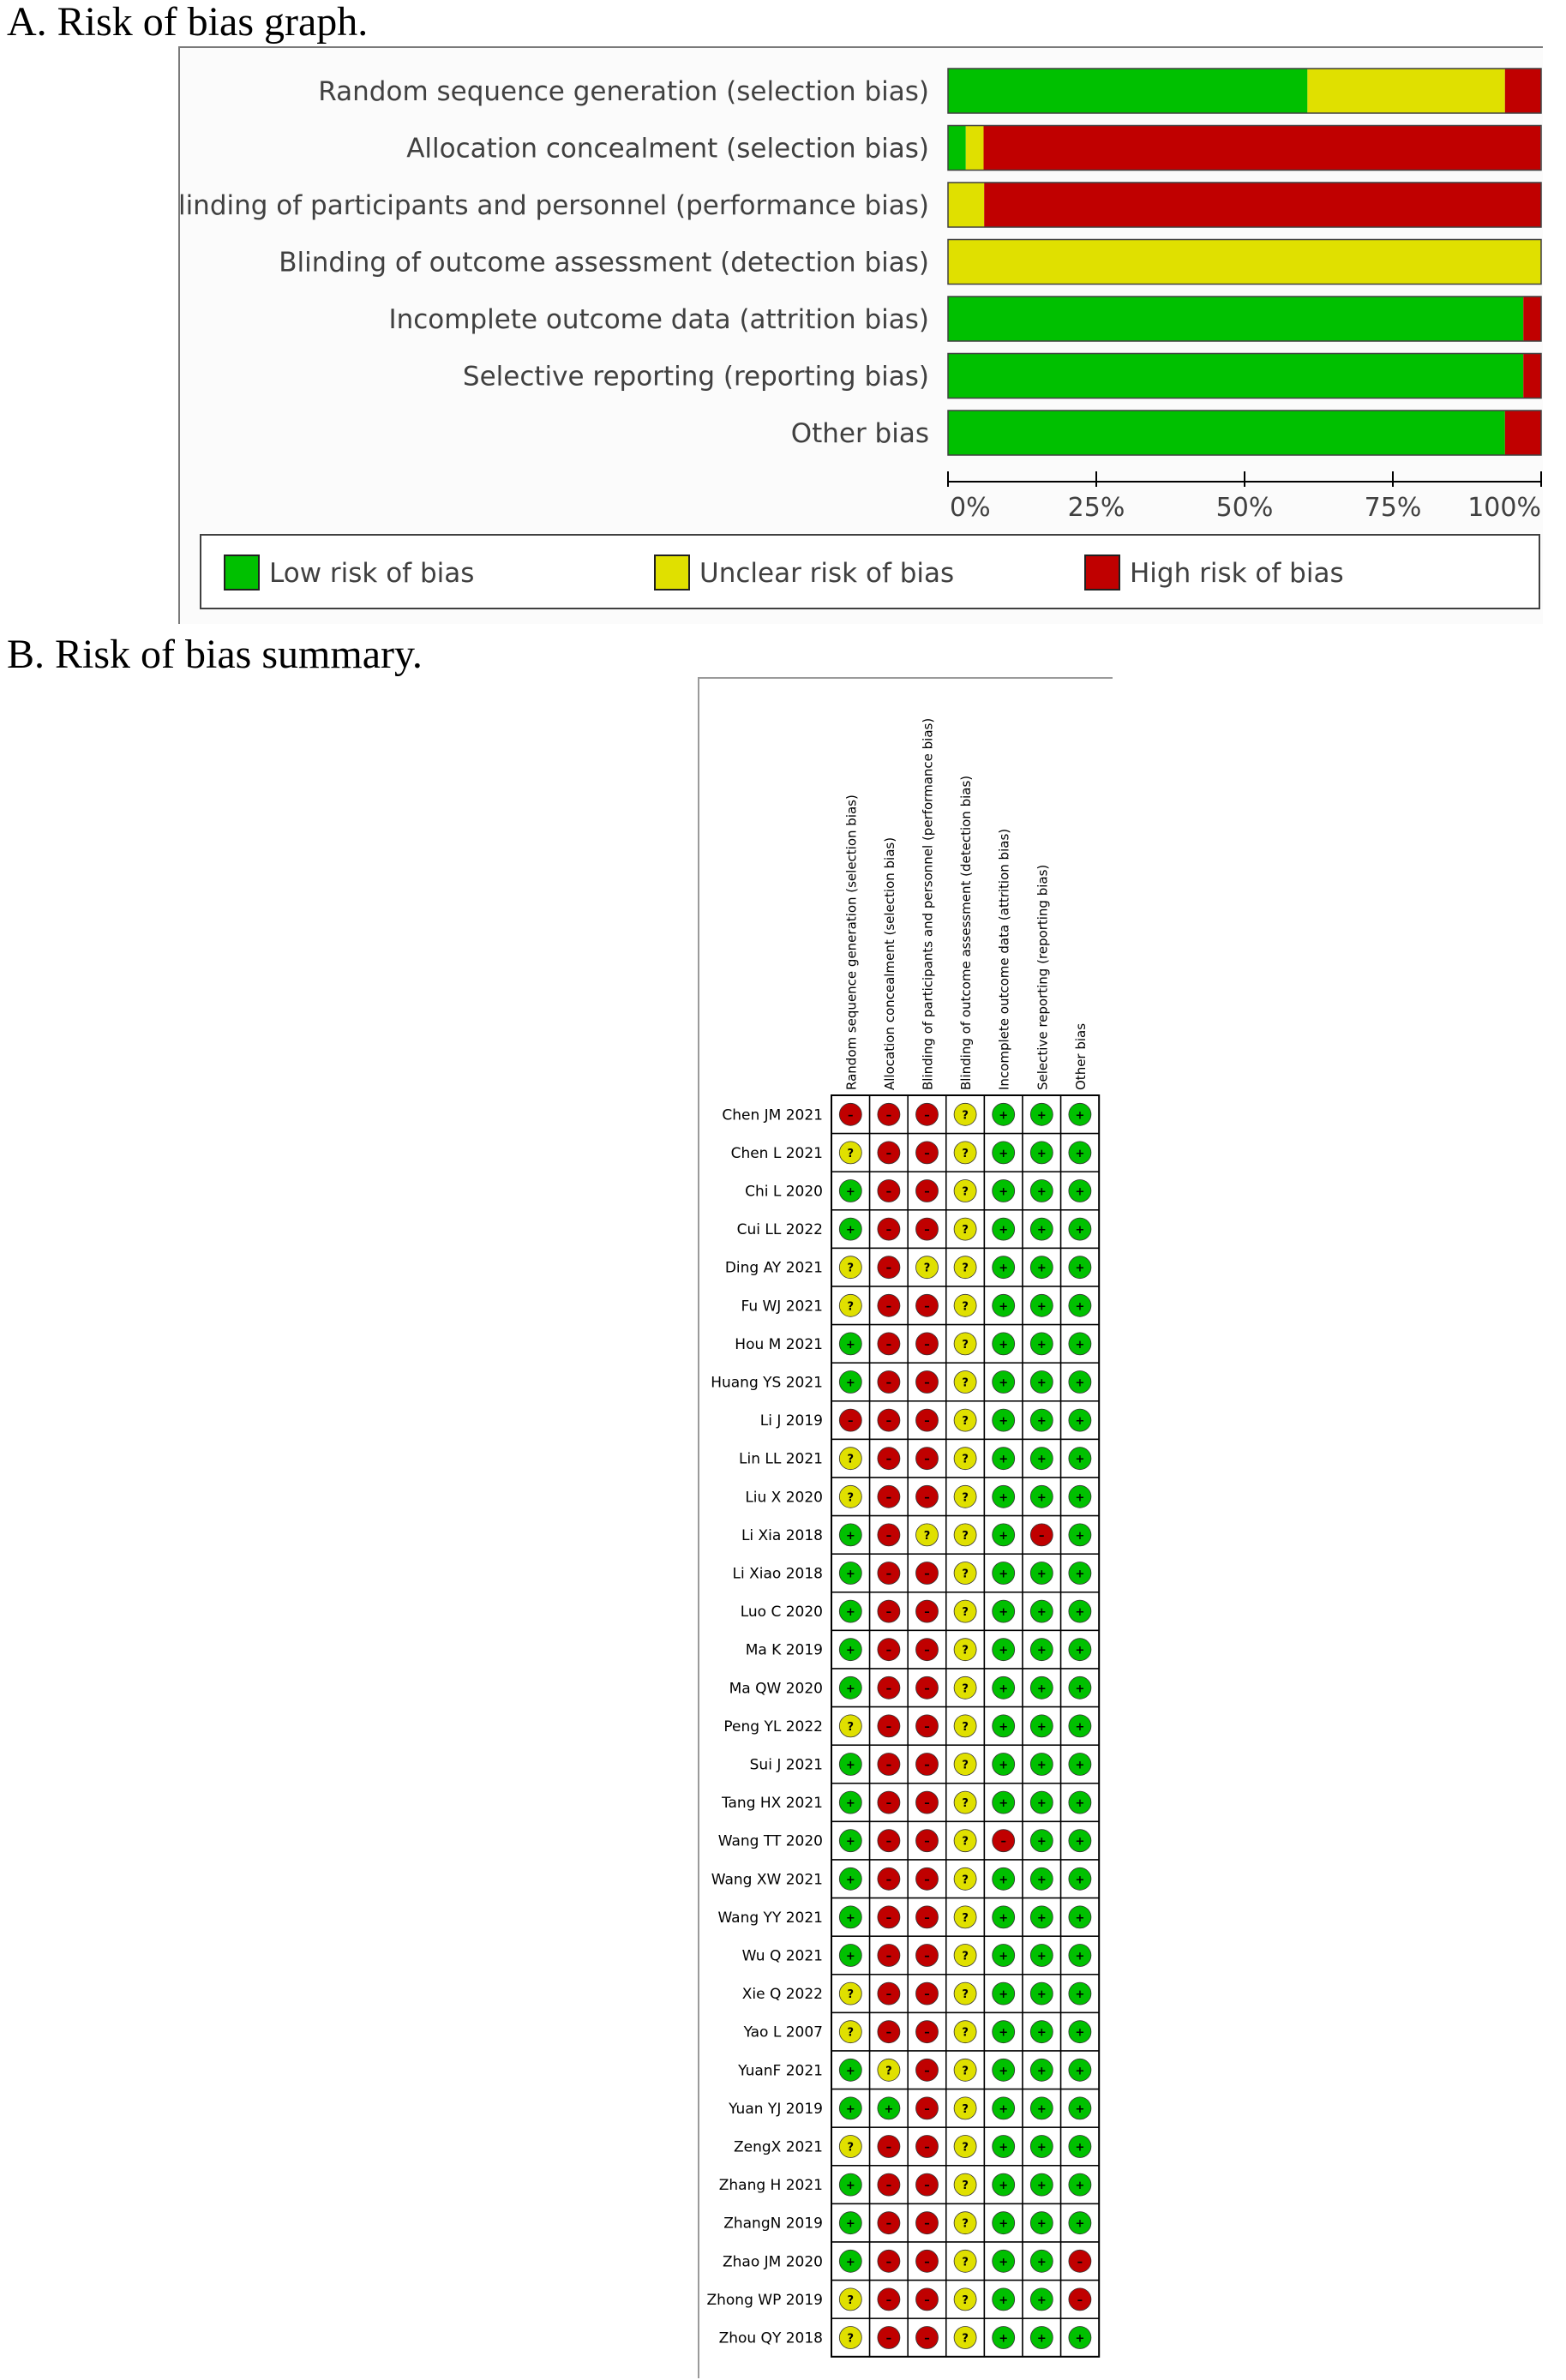 The image size is (1566, 2380). I want to click on study-label-chi-l-2020: Chi L 2020, so click(784, 1193).